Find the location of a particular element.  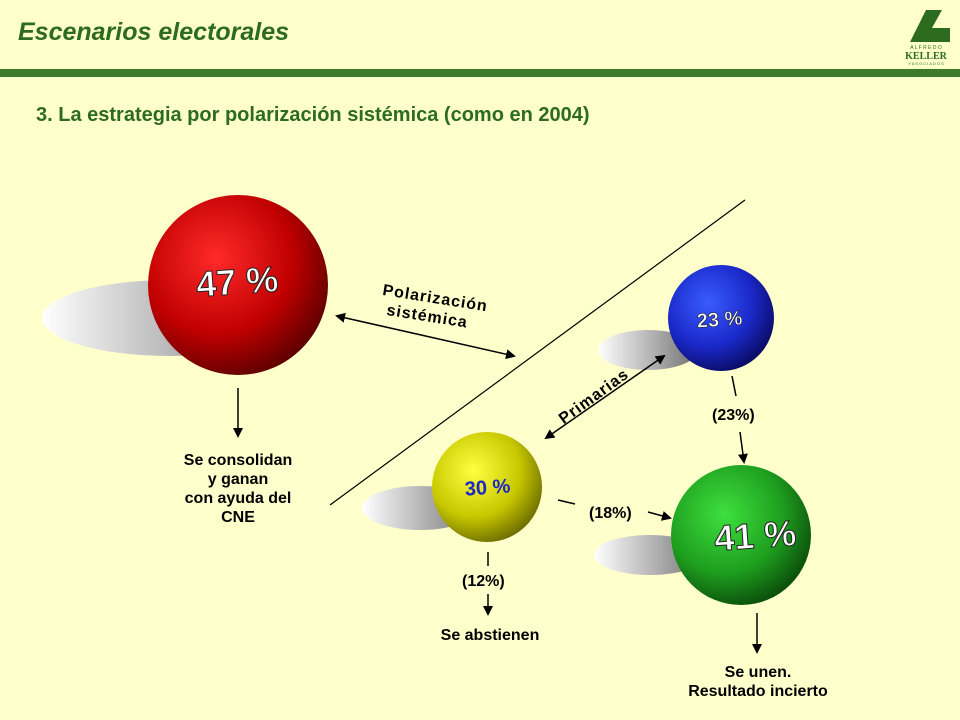

yellow-right-line is located at coordinates (566, 502).